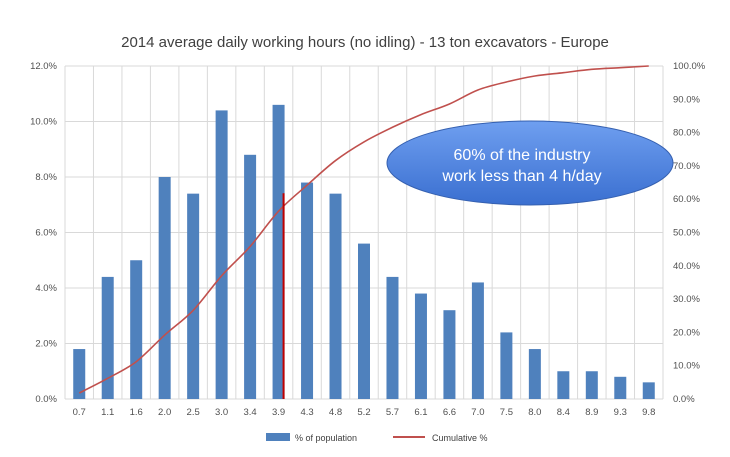 The width and height of the screenshot is (730, 457). Describe the element at coordinates (686, 99) in the screenshot. I see `right-tick-label: 90.0%` at that location.